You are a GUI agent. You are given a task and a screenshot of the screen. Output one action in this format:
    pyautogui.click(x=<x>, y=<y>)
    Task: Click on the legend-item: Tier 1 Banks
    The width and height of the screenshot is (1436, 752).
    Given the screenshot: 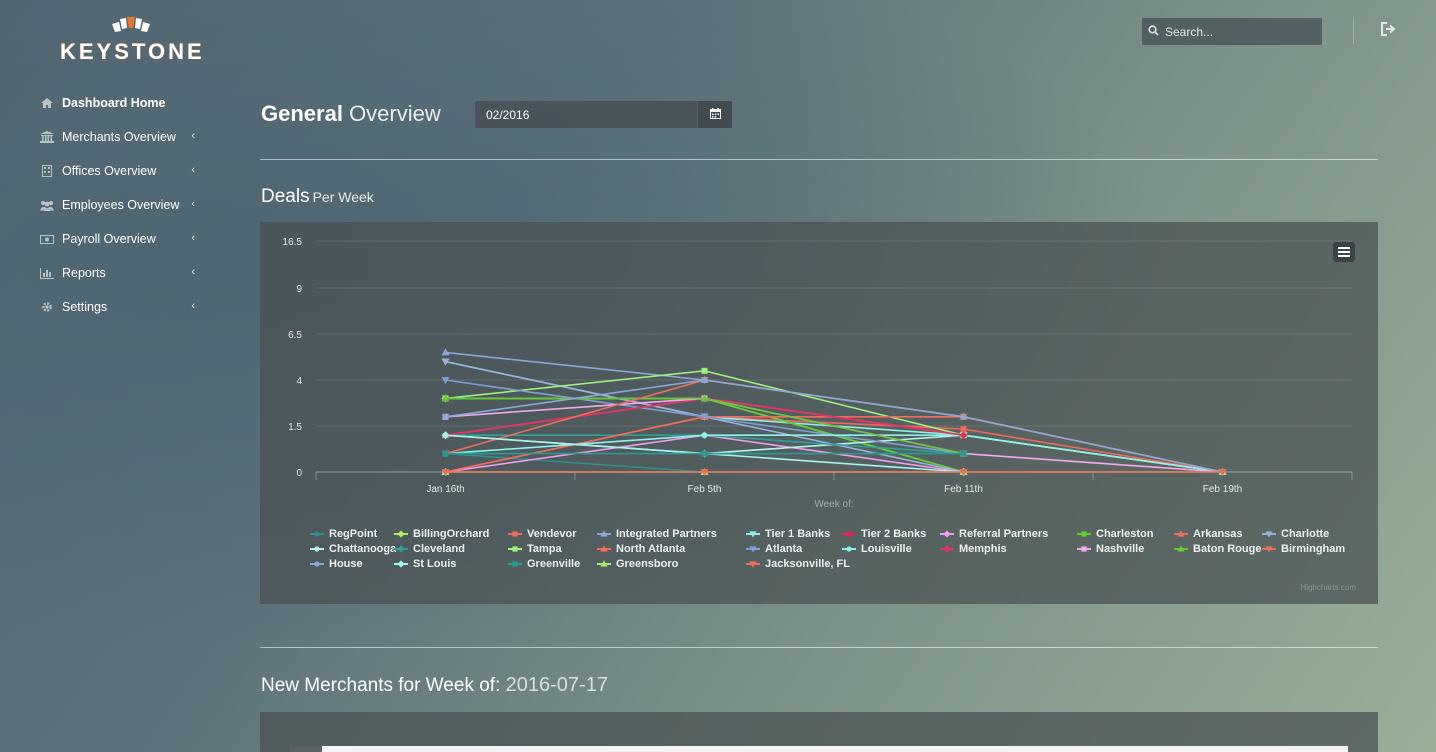 What is the action you would take?
    pyautogui.click(x=788, y=534)
    